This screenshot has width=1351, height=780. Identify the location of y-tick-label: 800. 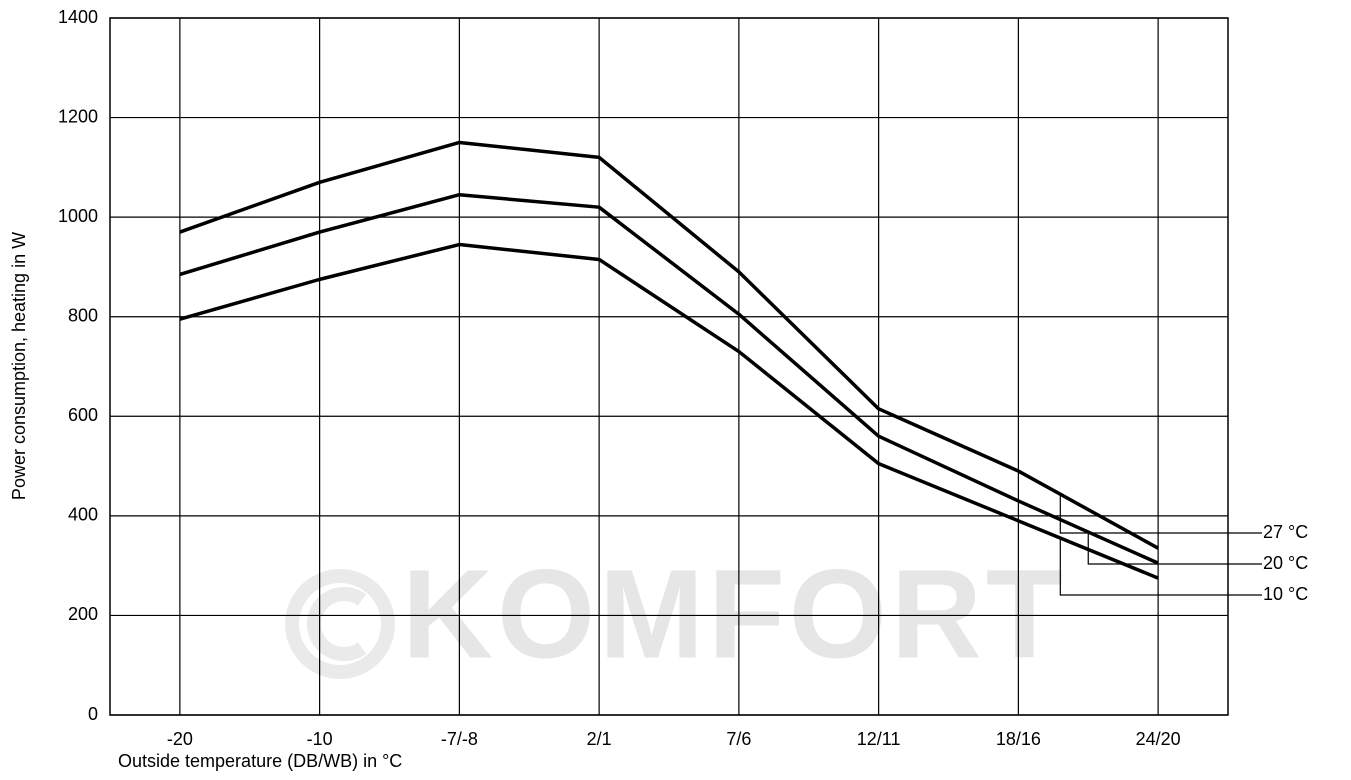
(83, 315).